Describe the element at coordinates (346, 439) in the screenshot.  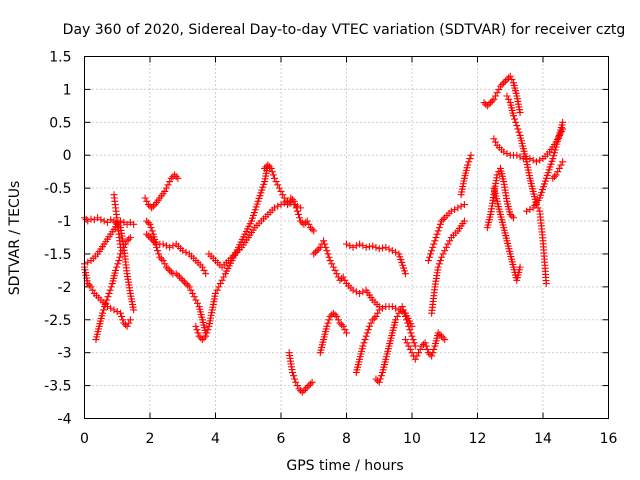
I see `x-tick-label: 8` at that location.